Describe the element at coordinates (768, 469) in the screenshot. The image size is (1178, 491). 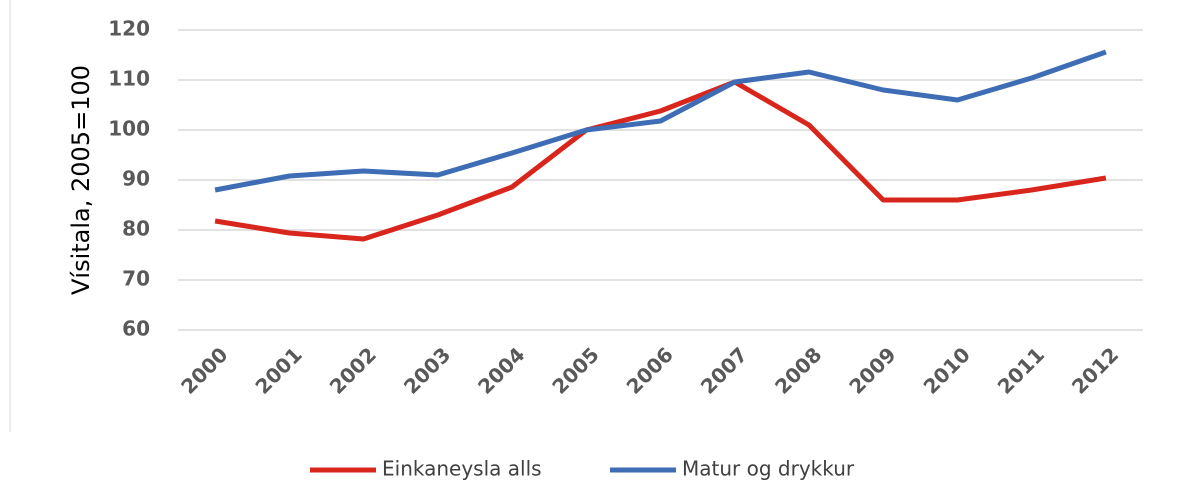
I see `legend-label: Matur og drykkur` at that location.